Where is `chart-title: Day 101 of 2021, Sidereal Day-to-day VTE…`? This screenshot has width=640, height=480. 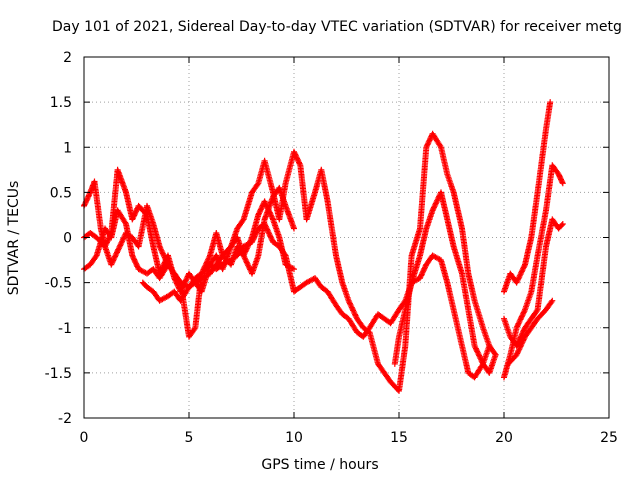 chart-title: Day 101 of 2021, Sidereal Day-to-day VTE… is located at coordinates (337, 27).